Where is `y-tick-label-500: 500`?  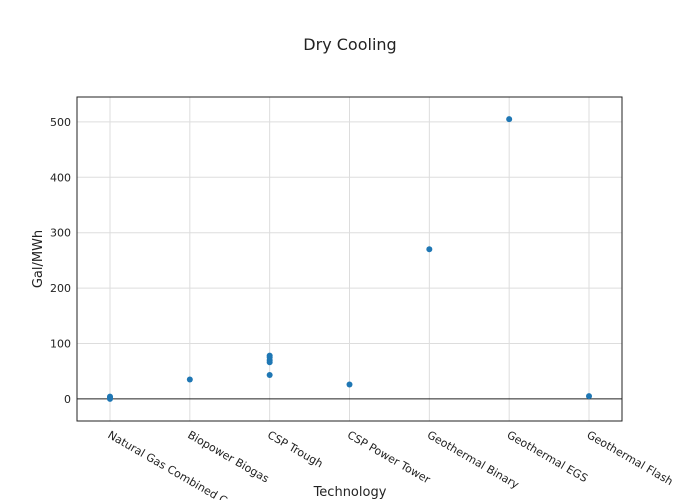 y-tick-label-500: 500 is located at coordinates (60, 122).